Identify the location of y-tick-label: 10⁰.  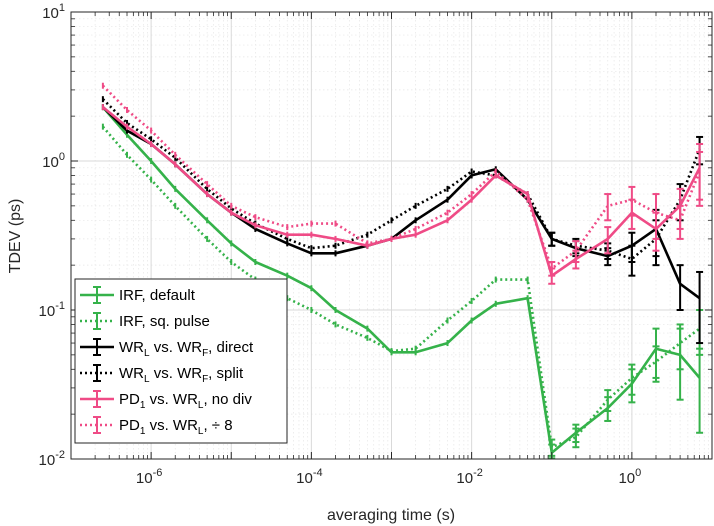
(53, 161).